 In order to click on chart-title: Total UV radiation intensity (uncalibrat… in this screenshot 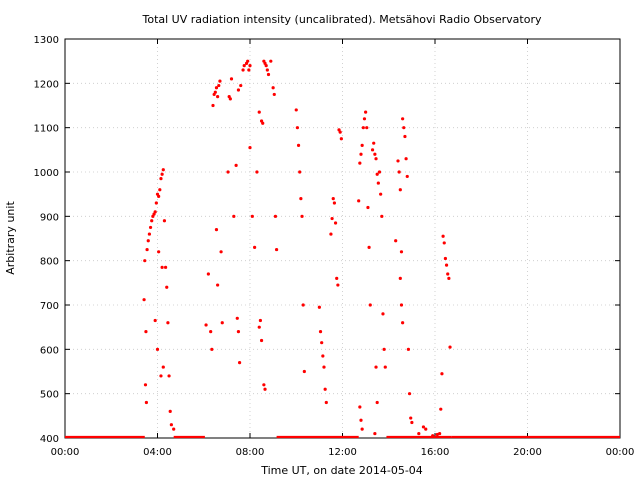, I will do `click(342, 19)`.